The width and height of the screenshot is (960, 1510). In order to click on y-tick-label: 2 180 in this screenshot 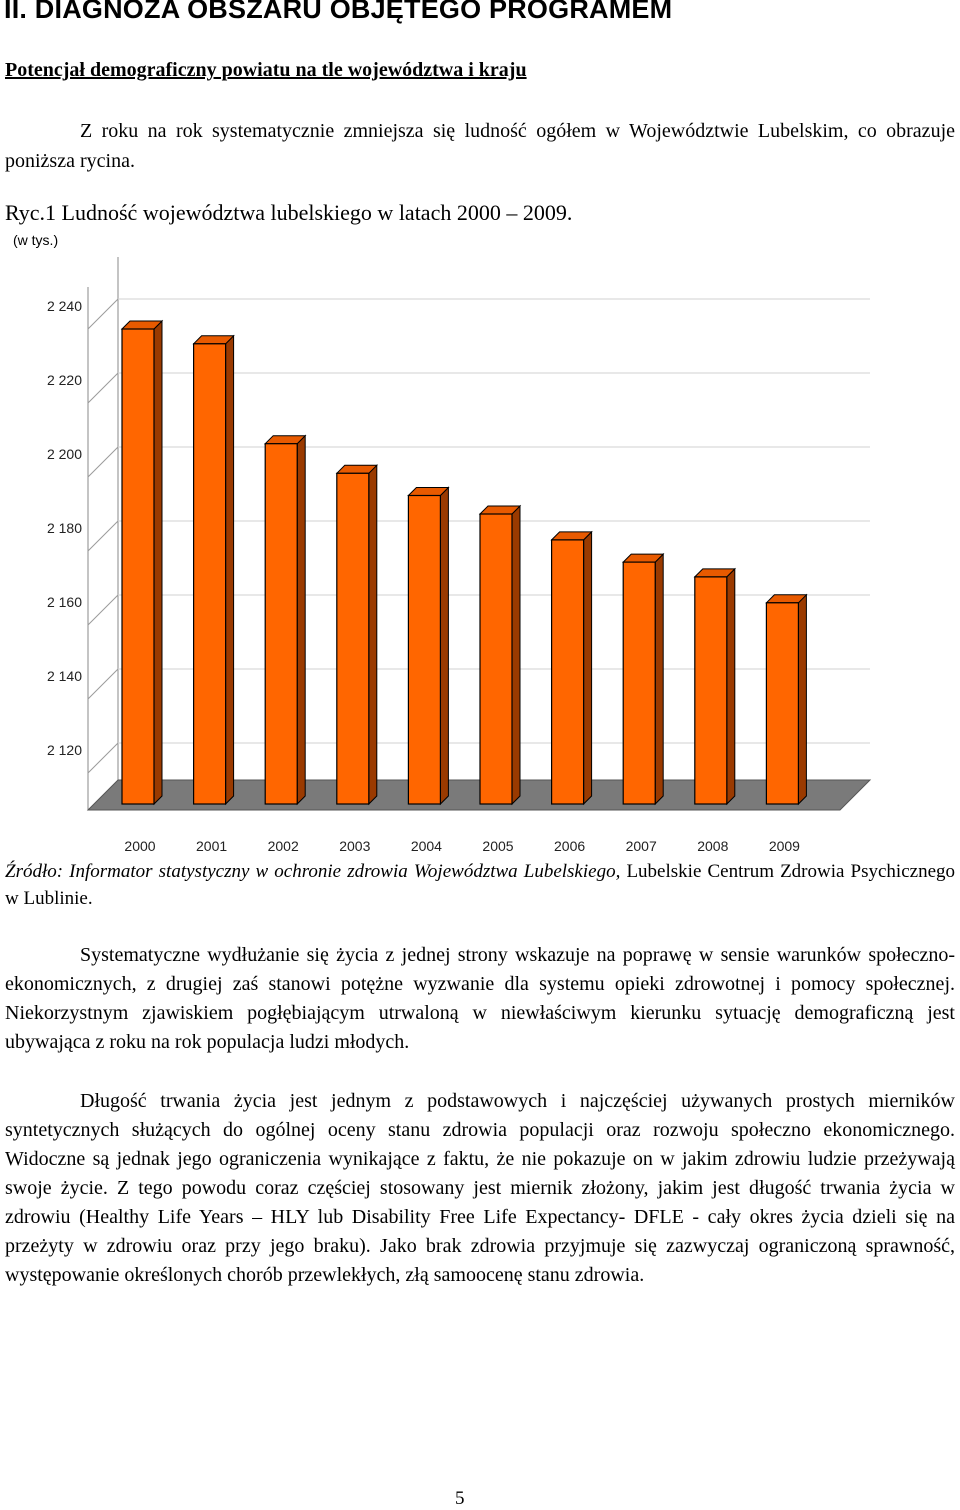, I will do `click(64, 528)`.